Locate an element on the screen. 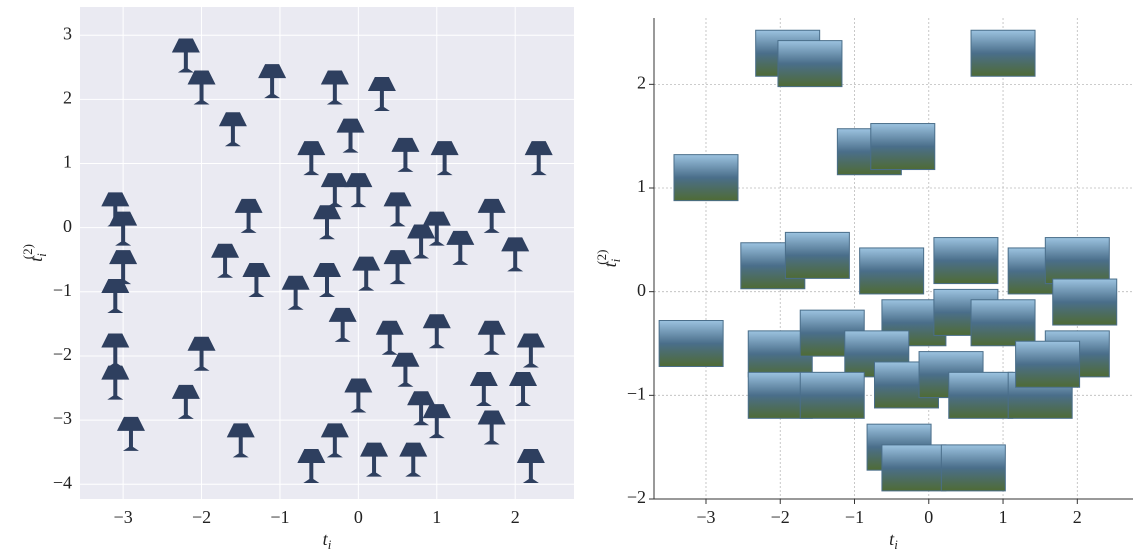 This screenshot has height=550, width=1135. y-tick-label: −2 is located at coordinates (62, 354).